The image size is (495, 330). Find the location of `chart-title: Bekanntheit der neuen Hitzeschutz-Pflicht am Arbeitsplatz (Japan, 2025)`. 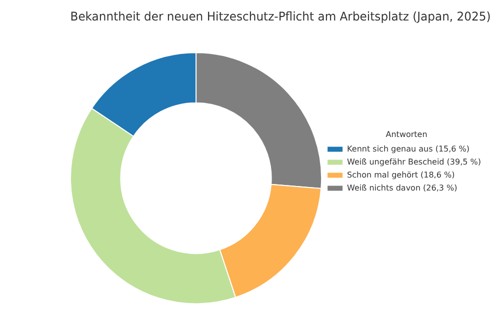

chart-title: Bekanntheit der neuen Hitzeschutz-Pflicht am Arbeitsplatz (Japan, 2025) is located at coordinates (280, 16).